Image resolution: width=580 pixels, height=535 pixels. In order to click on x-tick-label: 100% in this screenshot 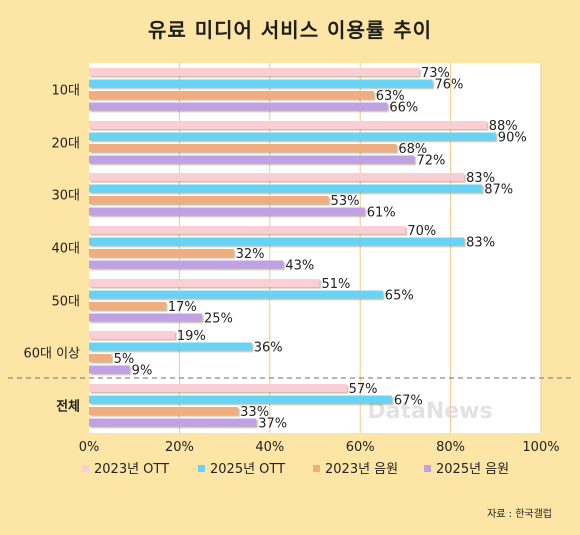, I will do `click(540, 447)`.